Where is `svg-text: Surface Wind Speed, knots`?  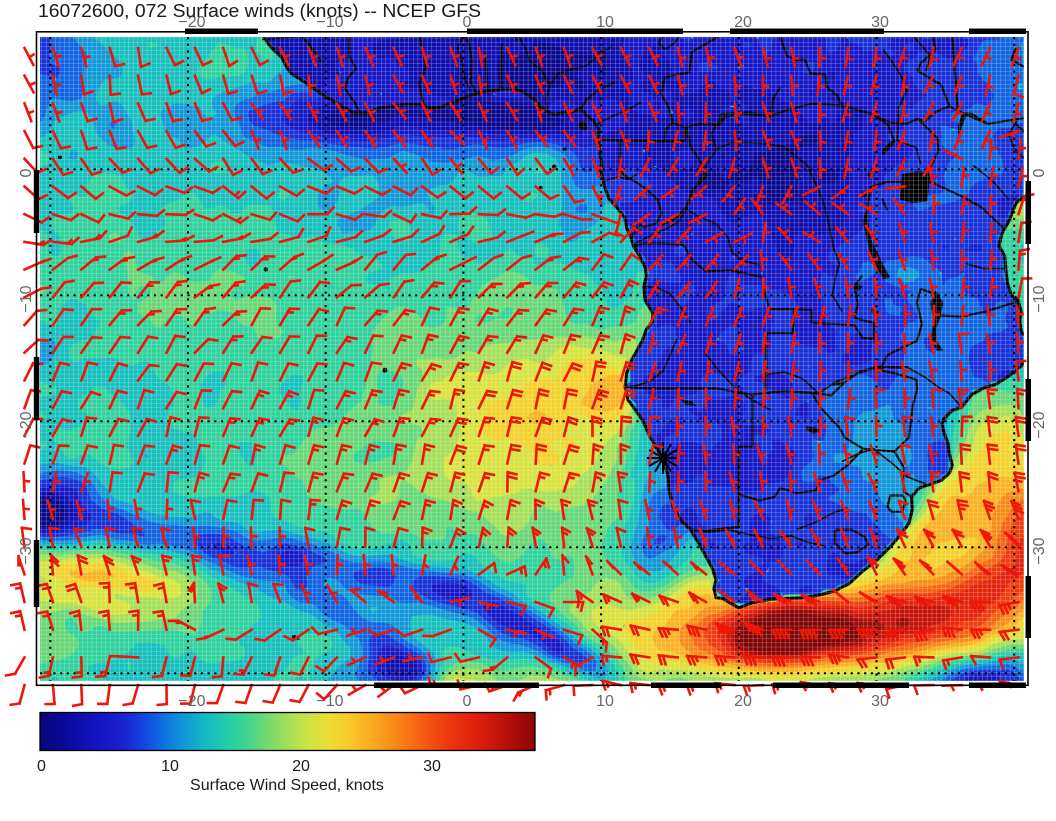
svg-text: Surface Wind Speed, knots is located at coordinates (287, 785).